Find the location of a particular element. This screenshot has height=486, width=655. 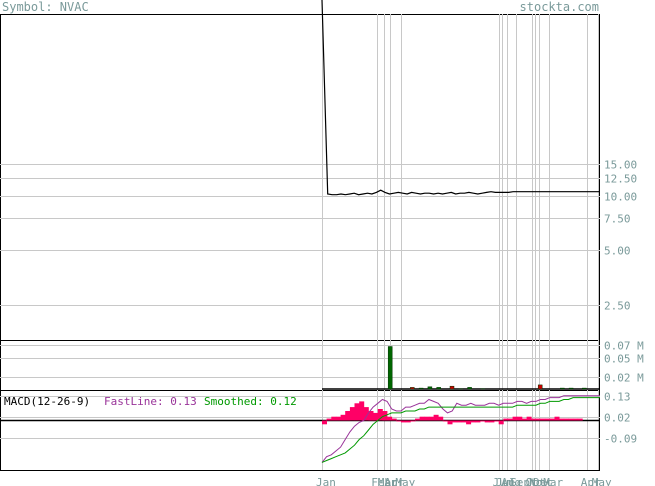

symbol-label: Symbol: NVAC is located at coordinates (45, 7).